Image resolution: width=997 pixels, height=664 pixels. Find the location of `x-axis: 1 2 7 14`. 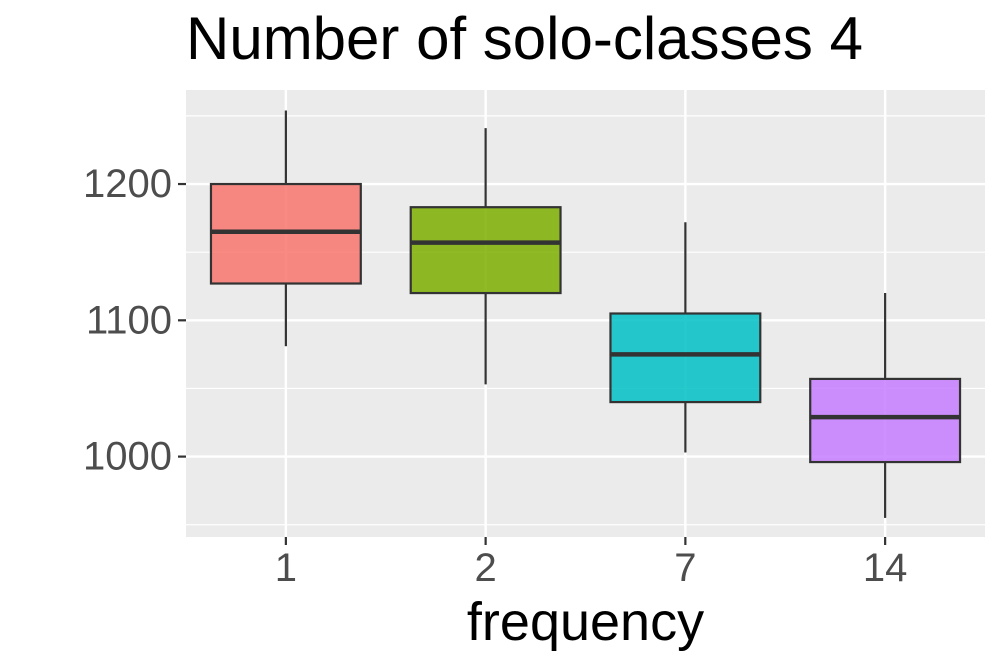

x-axis: 1 2 7 14 is located at coordinates (591, 563).